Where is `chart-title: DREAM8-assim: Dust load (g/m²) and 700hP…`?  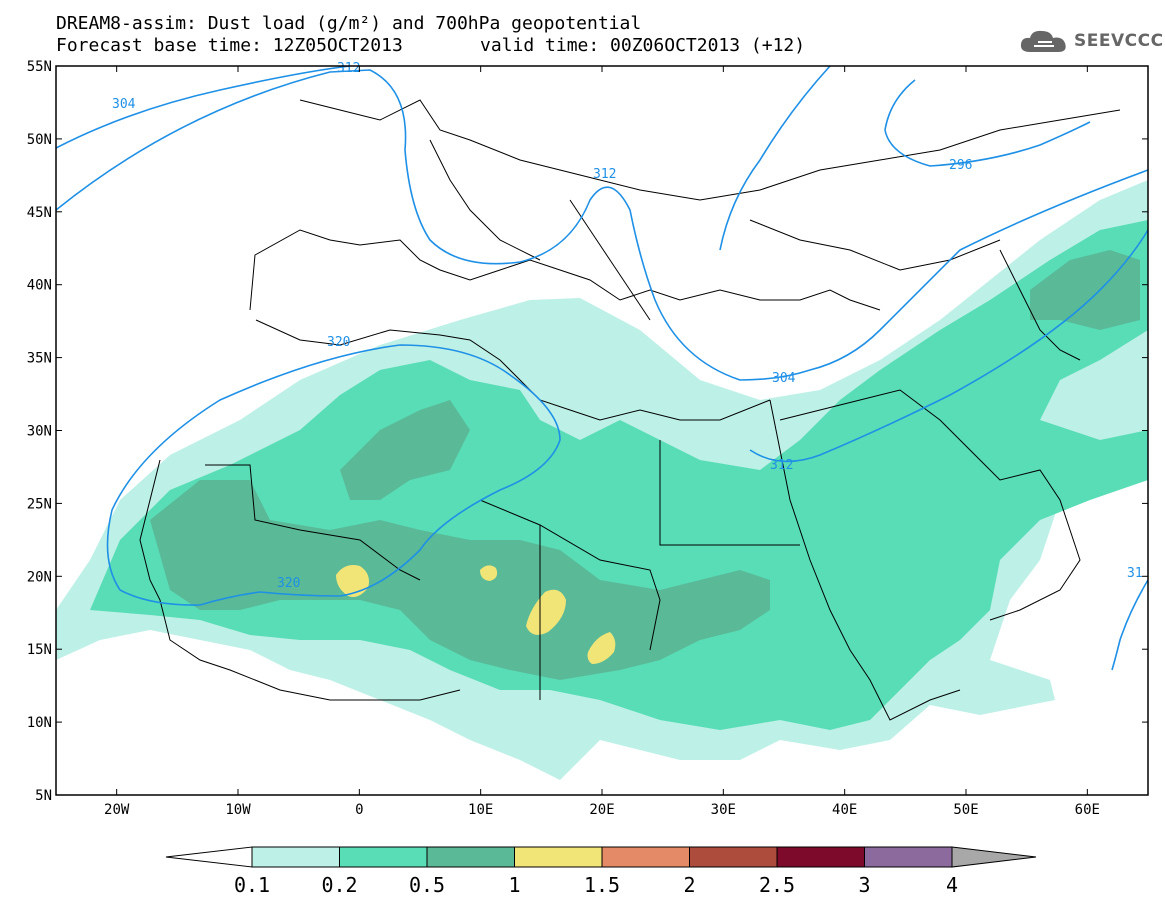 chart-title: DREAM8-assim: Dust load (g/m²) and 700hP… is located at coordinates (349, 23).